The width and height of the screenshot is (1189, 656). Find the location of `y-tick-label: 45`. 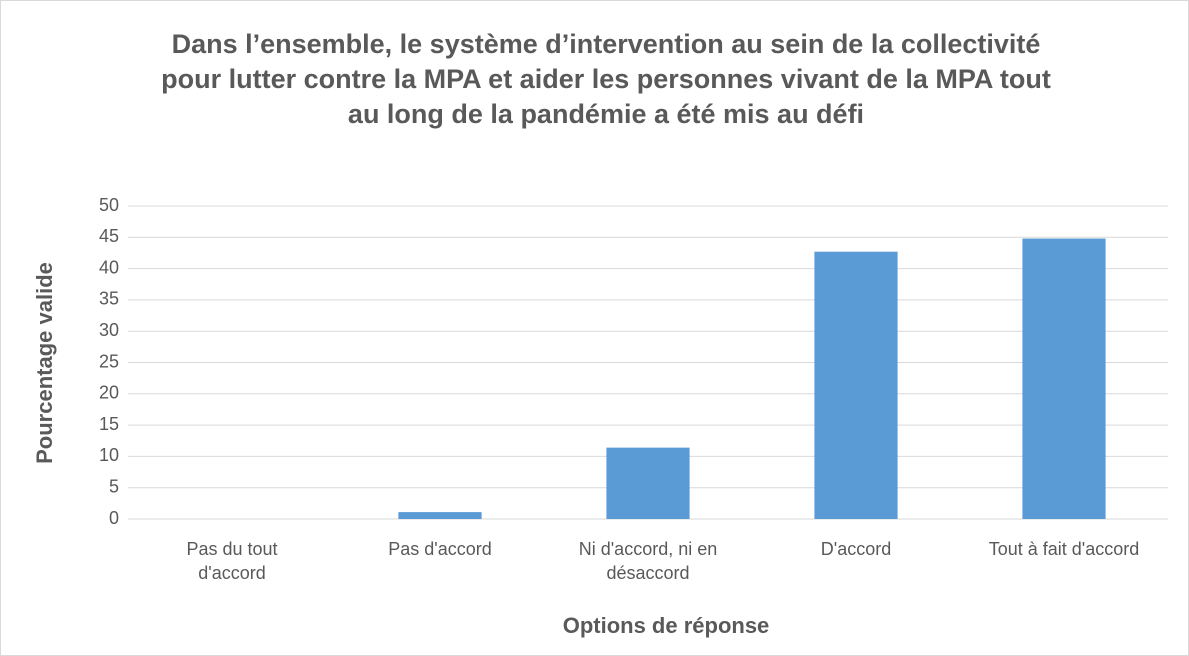

y-tick-label: 45 is located at coordinates (109, 236).